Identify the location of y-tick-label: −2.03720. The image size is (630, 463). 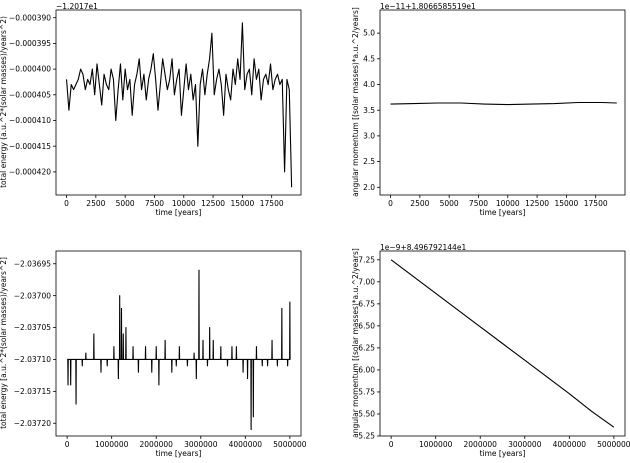
(33, 423).